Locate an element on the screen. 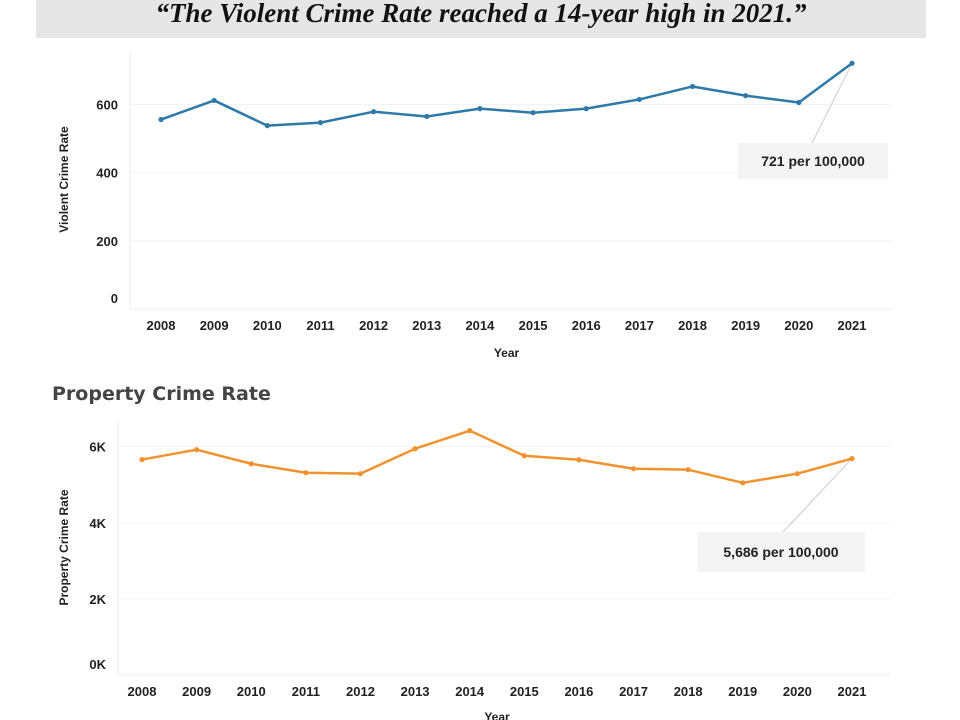 The width and height of the screenshot is (960, 720). y-tick-label: 6K is located at coordinates (97, 447).